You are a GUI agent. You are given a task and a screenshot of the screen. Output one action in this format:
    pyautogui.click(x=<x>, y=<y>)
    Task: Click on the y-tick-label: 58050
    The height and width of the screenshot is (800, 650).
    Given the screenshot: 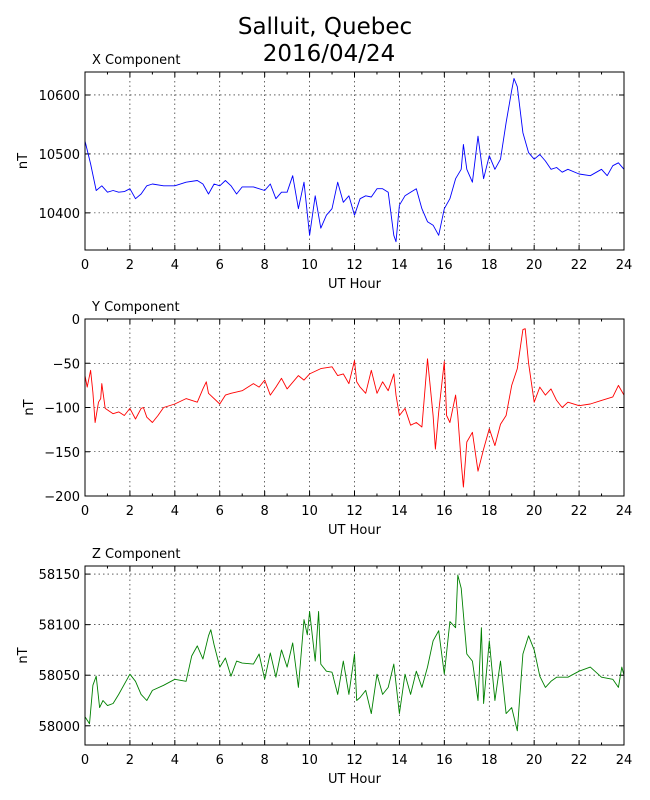 What is the action you would take?
    pyautogui.click(x=59, y=676)
    